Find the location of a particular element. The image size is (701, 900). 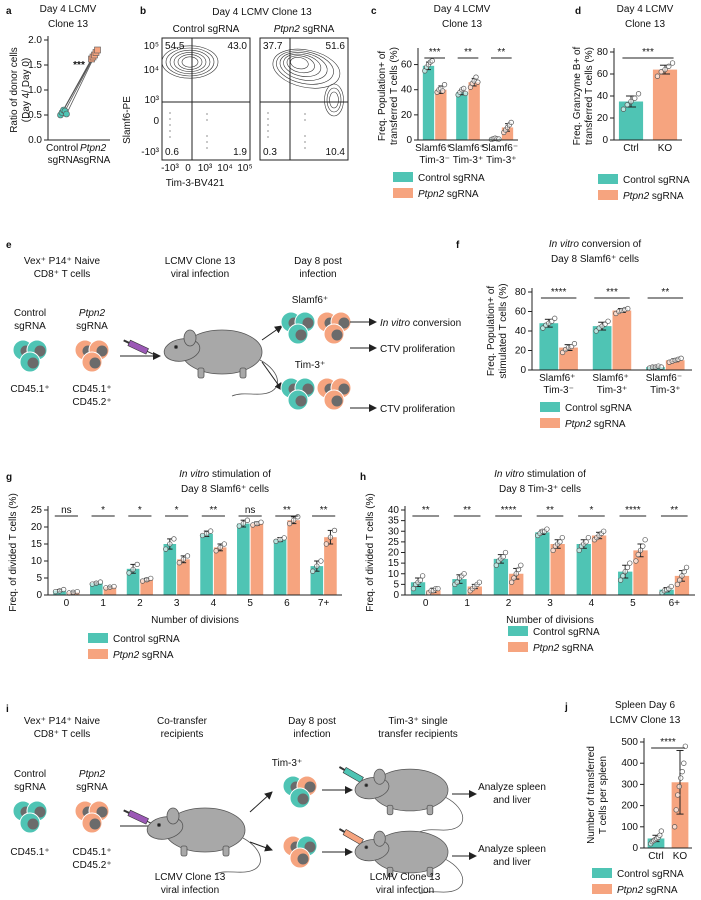

mouse-ear is located at coordinates (173, 816).